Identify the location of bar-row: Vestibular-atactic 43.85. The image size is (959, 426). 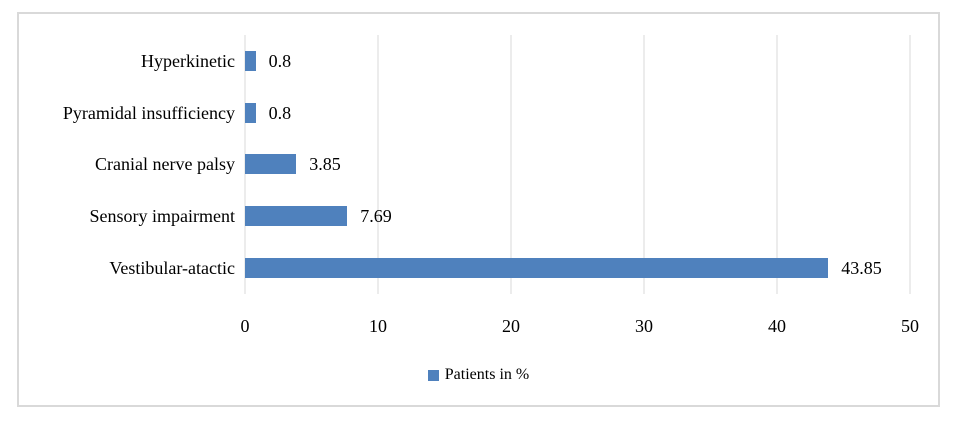
(509, 268).